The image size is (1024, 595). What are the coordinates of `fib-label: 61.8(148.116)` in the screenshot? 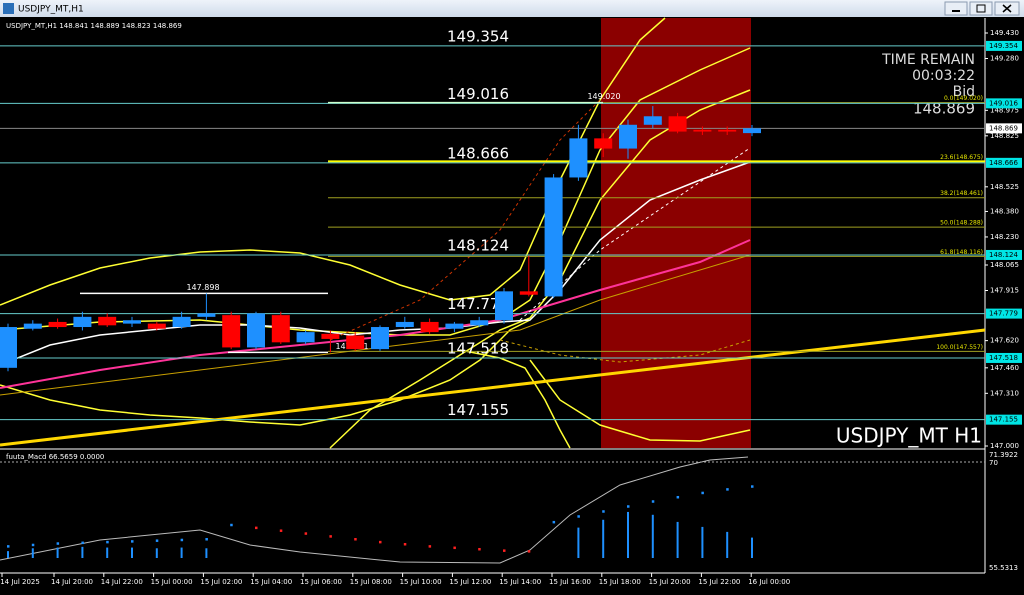 It's located at (961, 252).